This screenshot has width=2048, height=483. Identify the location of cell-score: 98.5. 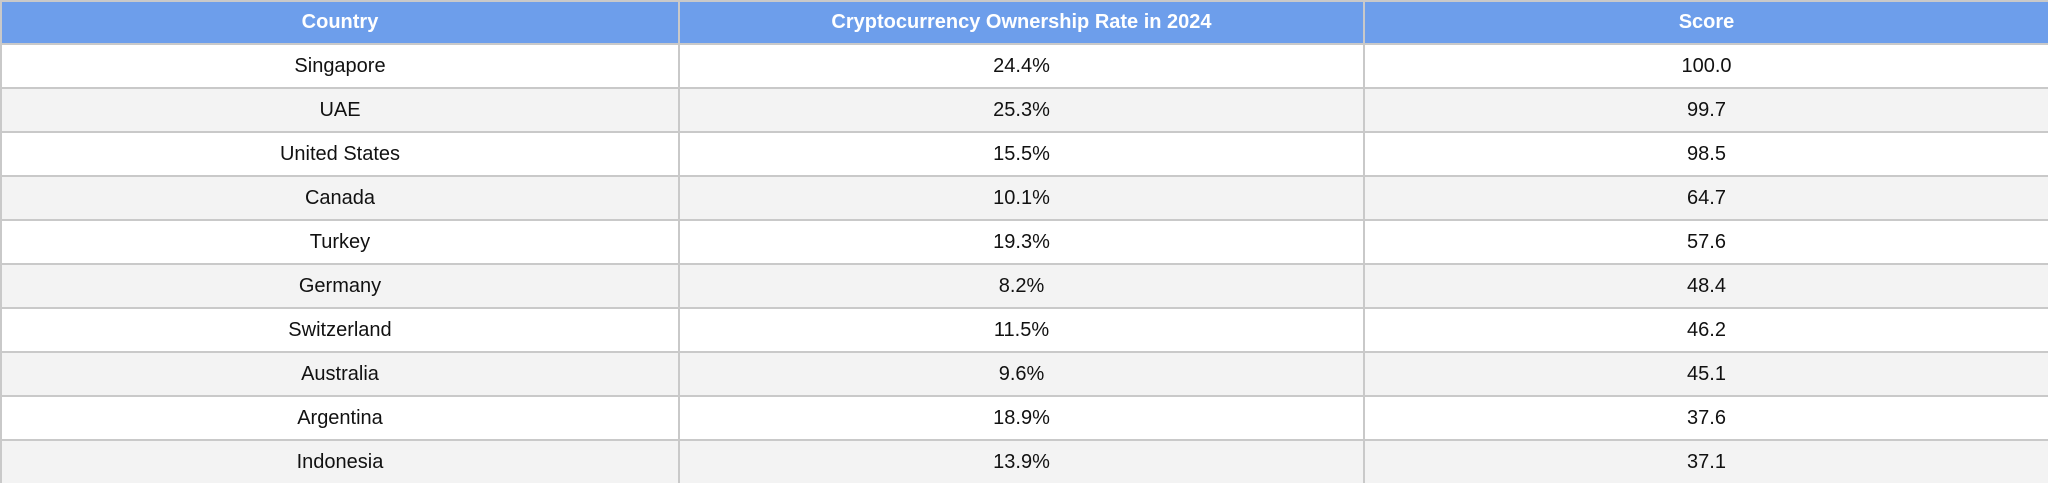
(1705, 154).